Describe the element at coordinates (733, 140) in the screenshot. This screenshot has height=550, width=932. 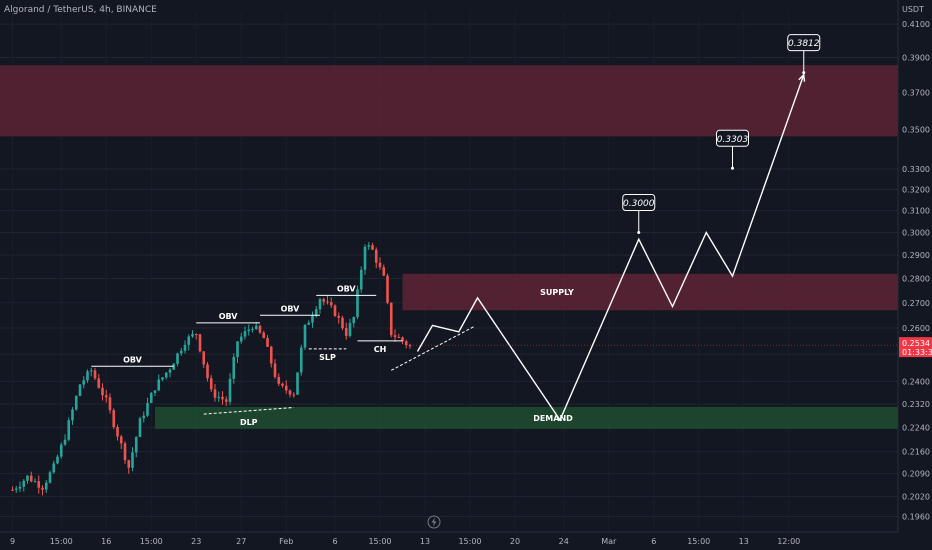
I see `callout-text: 0.3303` at that location.